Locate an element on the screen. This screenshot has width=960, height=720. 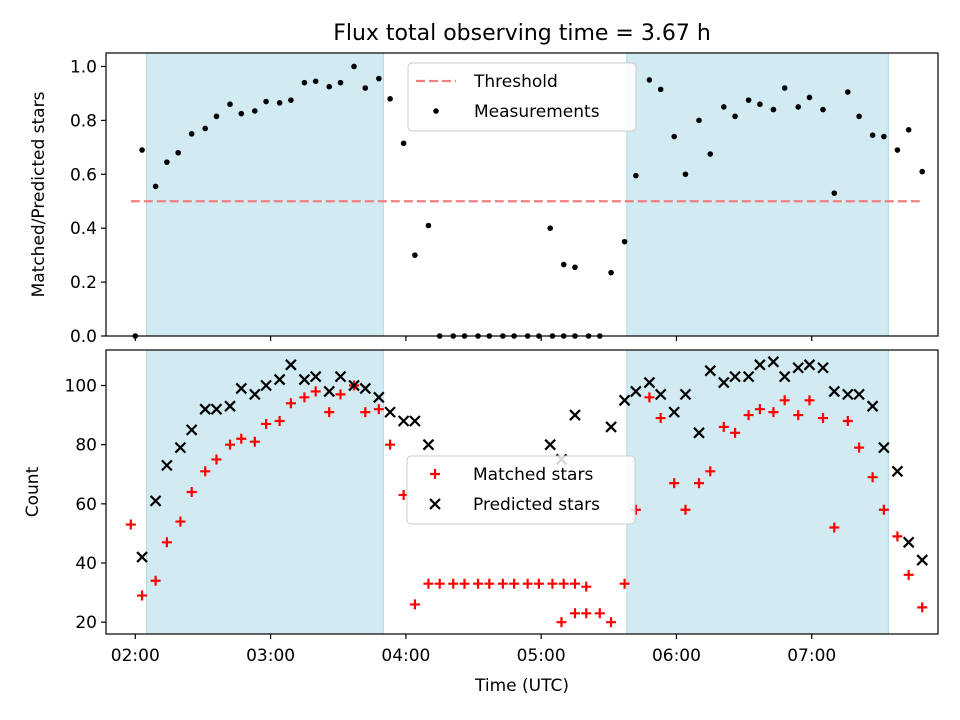
legend-label: Matched stars is located at coordinates (533, 475).